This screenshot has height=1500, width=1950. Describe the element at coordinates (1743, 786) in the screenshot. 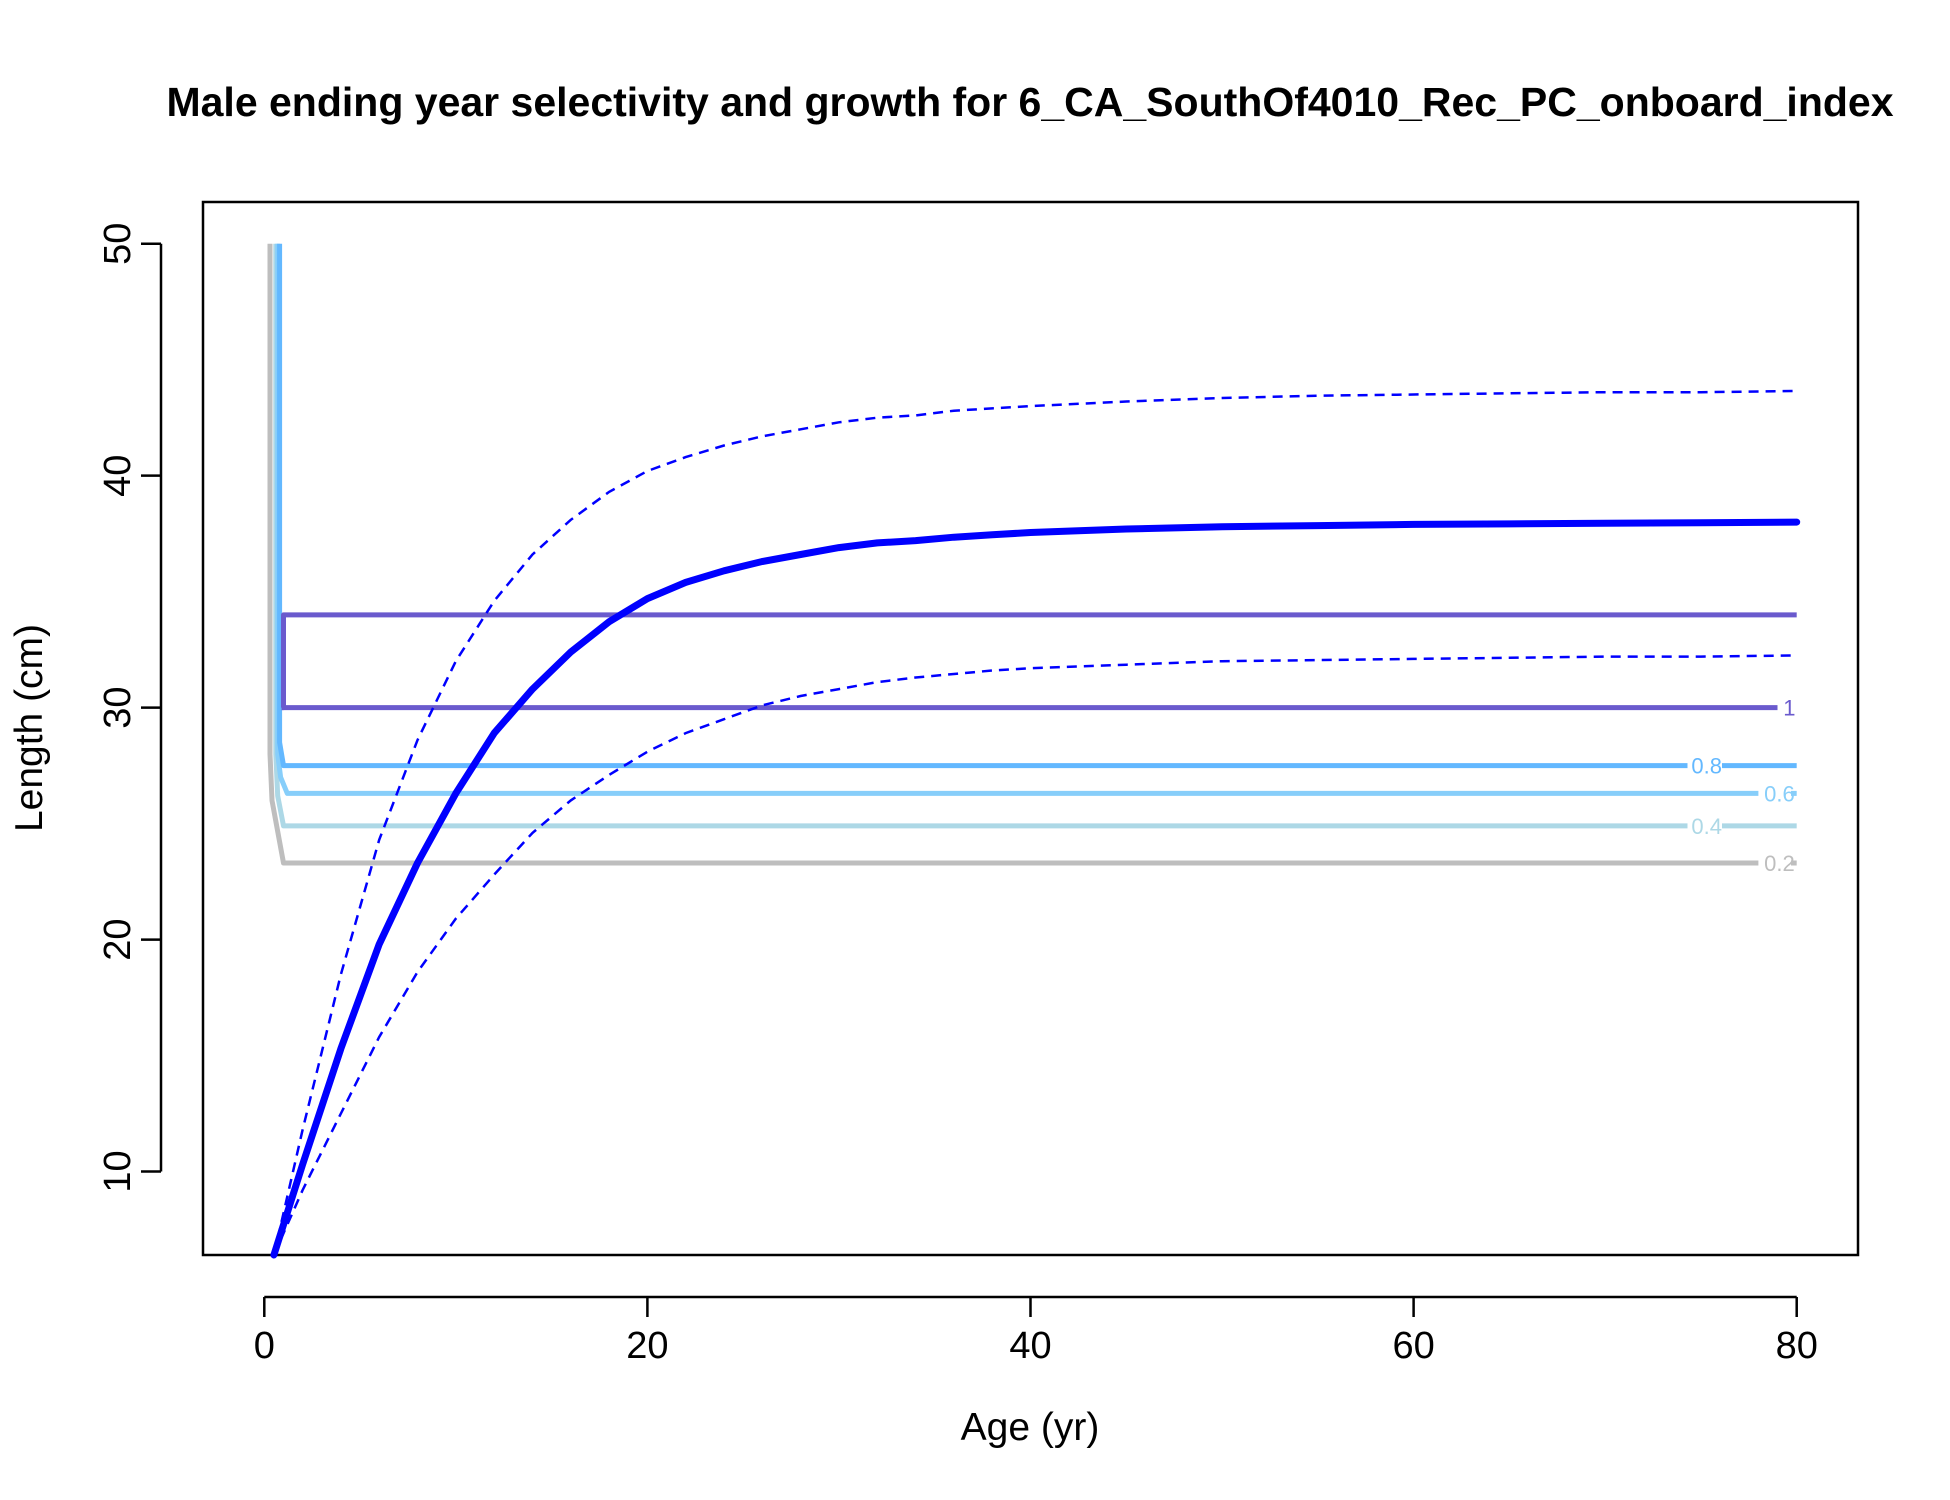

I see `contour-labels: 1 0.8 0.6 0.4 0.2` at that location.